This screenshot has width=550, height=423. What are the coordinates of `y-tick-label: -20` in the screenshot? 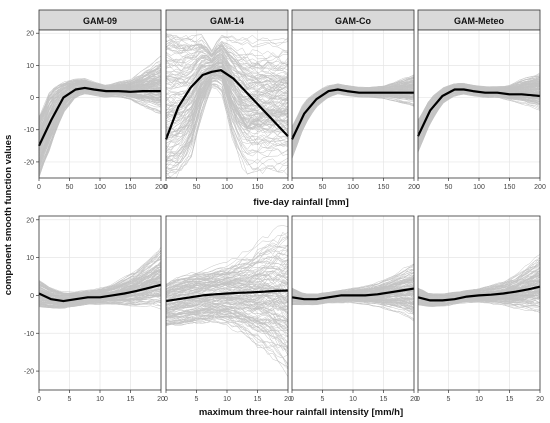 It's located at (29, 162).